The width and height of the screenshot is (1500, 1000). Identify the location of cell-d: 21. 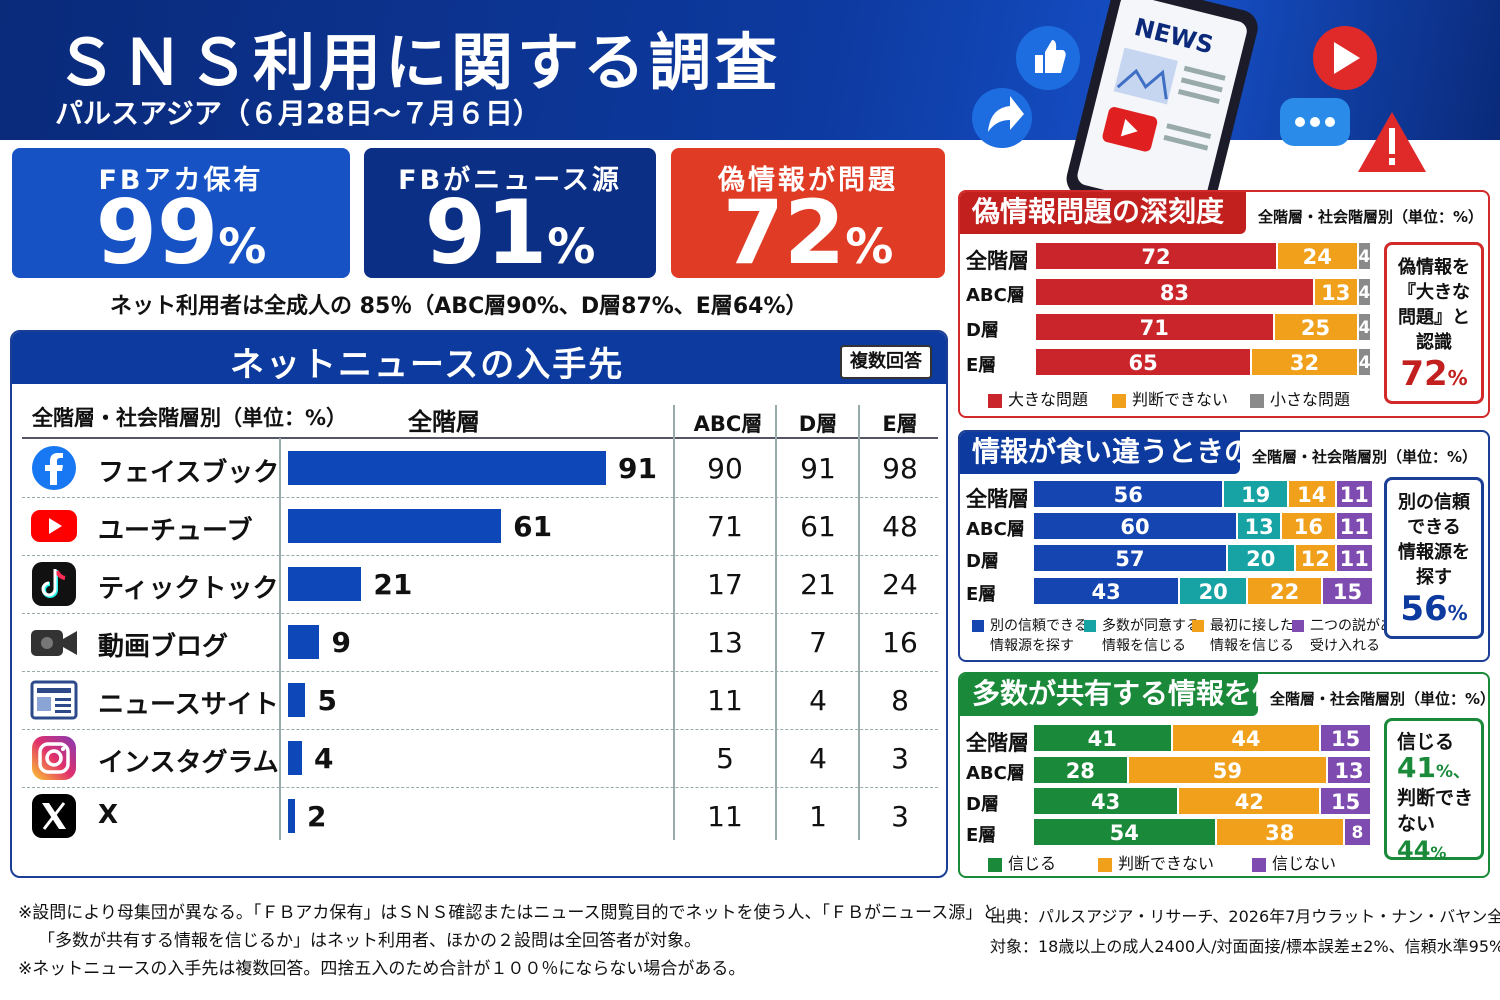
(818, 584).